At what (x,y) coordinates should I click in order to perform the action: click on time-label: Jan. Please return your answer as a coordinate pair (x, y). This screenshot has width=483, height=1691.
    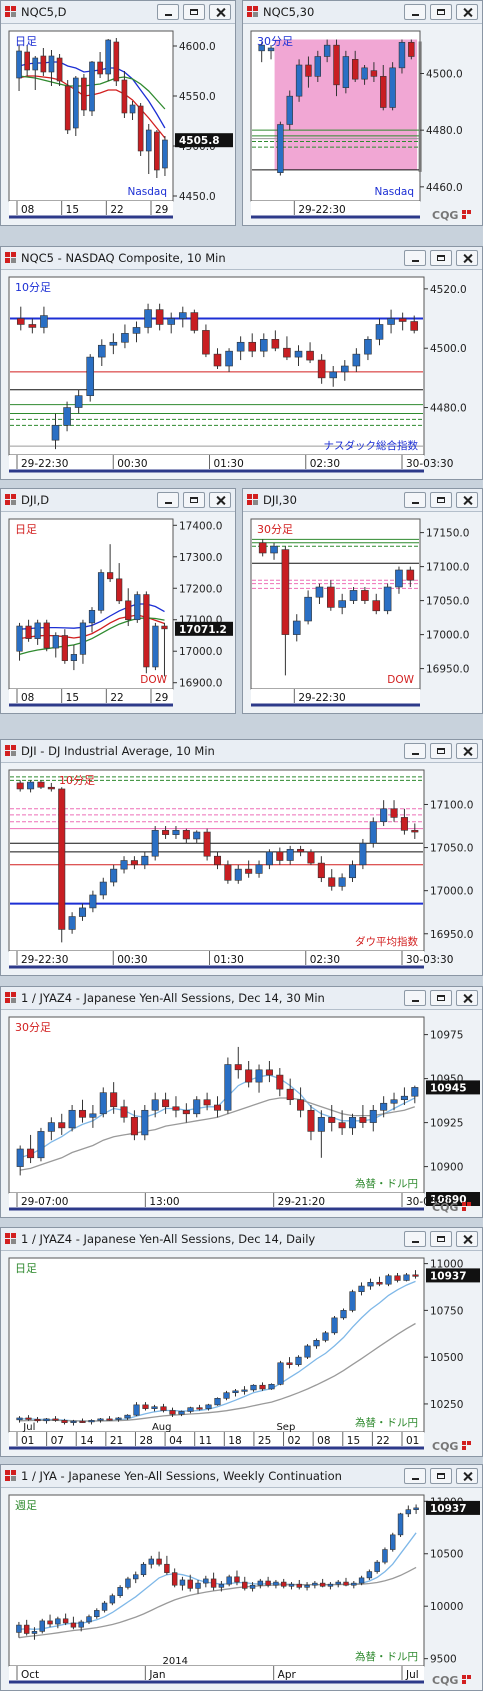
    Looking at the image, I should click on (156, 1675).